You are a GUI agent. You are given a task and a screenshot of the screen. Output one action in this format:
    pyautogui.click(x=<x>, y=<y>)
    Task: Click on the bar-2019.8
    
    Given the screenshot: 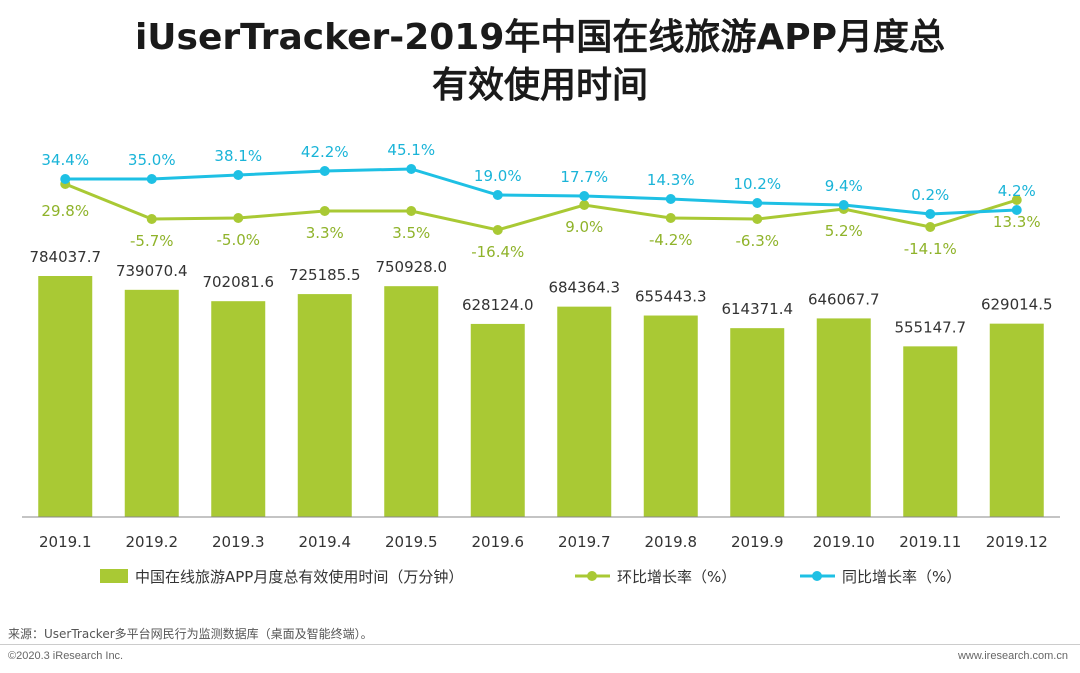 What is the action you would take?
    pyautogui.click(x=670, y=416)
    